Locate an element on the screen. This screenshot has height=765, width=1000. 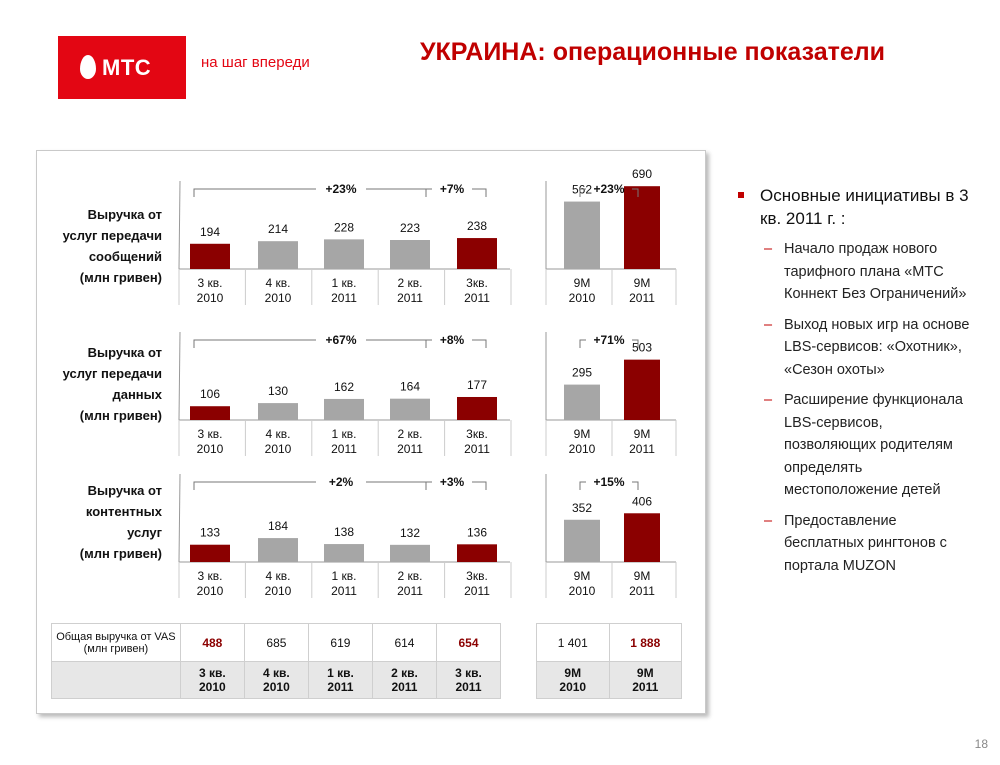
growth-label: +23% is located at coordinates (608, 189).